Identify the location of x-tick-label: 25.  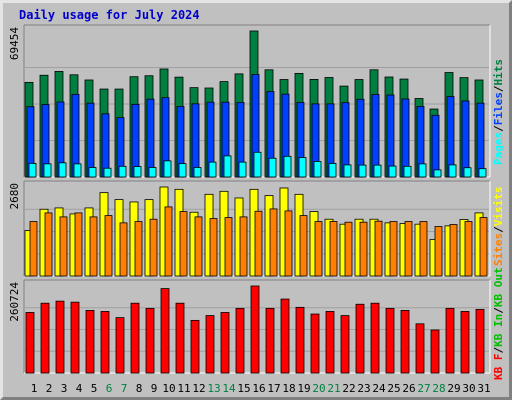
(393, 388).